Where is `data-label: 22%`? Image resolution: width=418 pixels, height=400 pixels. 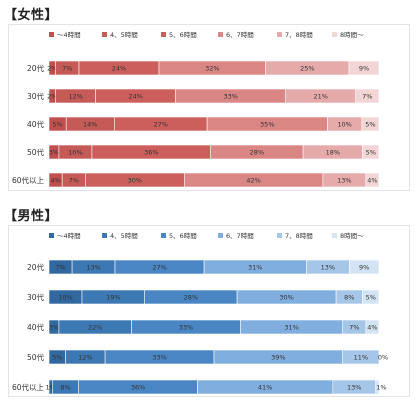 data-label: 22% is located at coordinates (95, 328).